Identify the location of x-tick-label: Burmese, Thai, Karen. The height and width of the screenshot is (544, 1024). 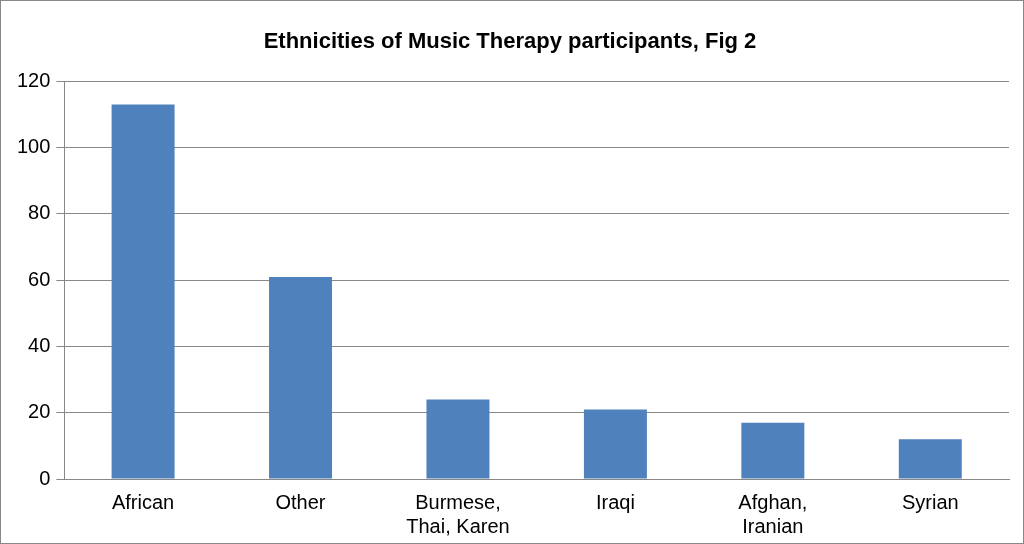
(458, 513).